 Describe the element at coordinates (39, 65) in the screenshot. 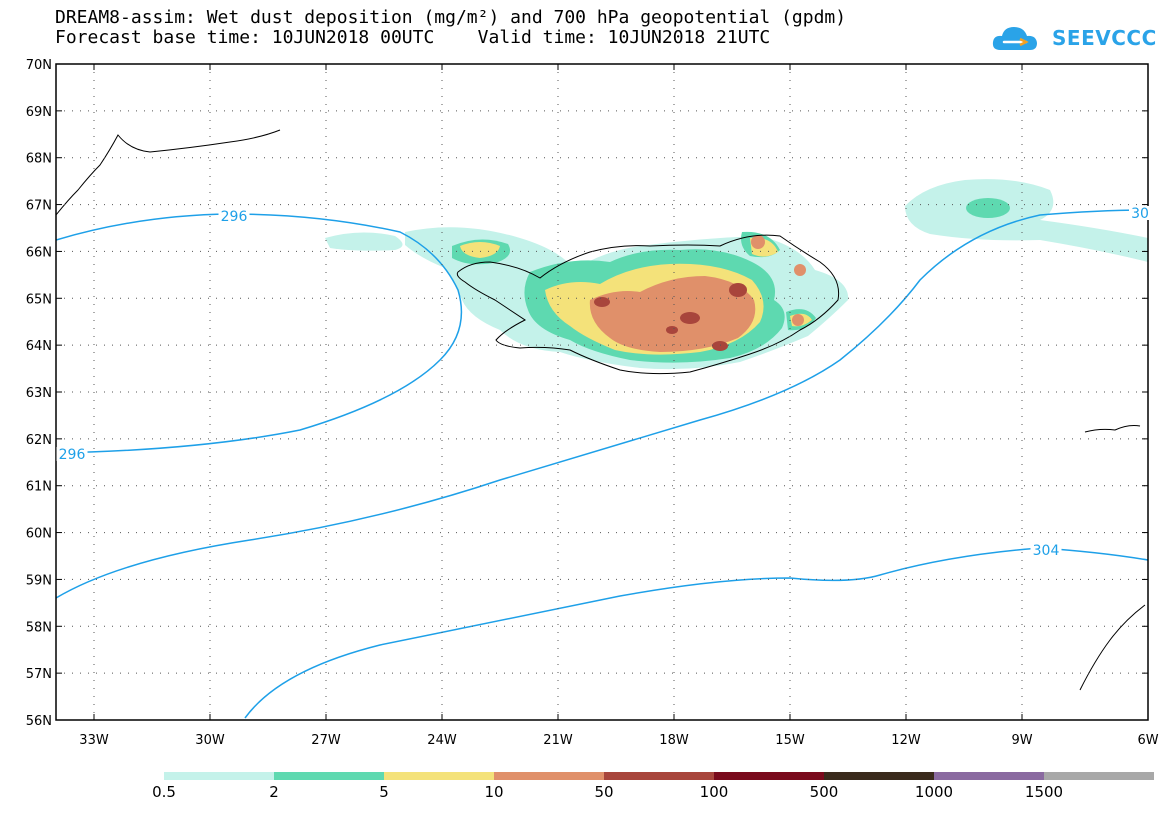

I see `lat-label: 70N` at that location.